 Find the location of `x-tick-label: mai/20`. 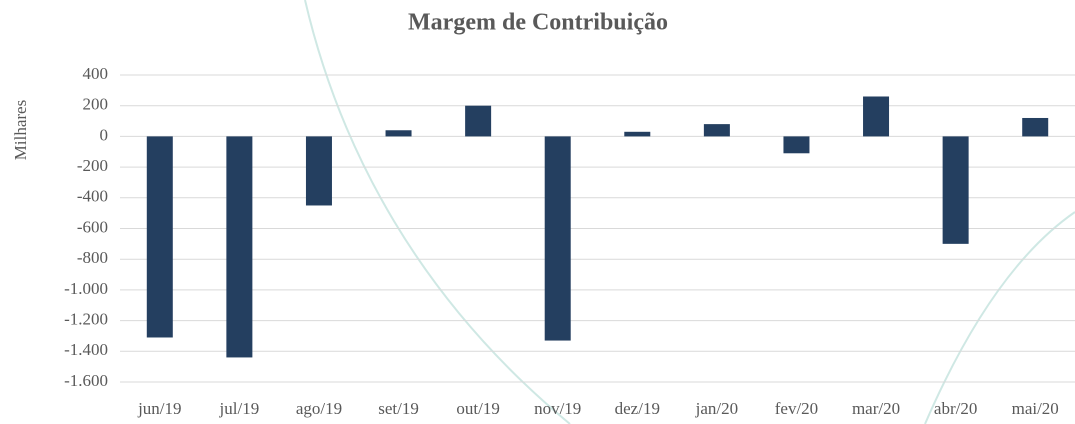

x-tick-label: mai/20 is located at coordinates (1035, 408).